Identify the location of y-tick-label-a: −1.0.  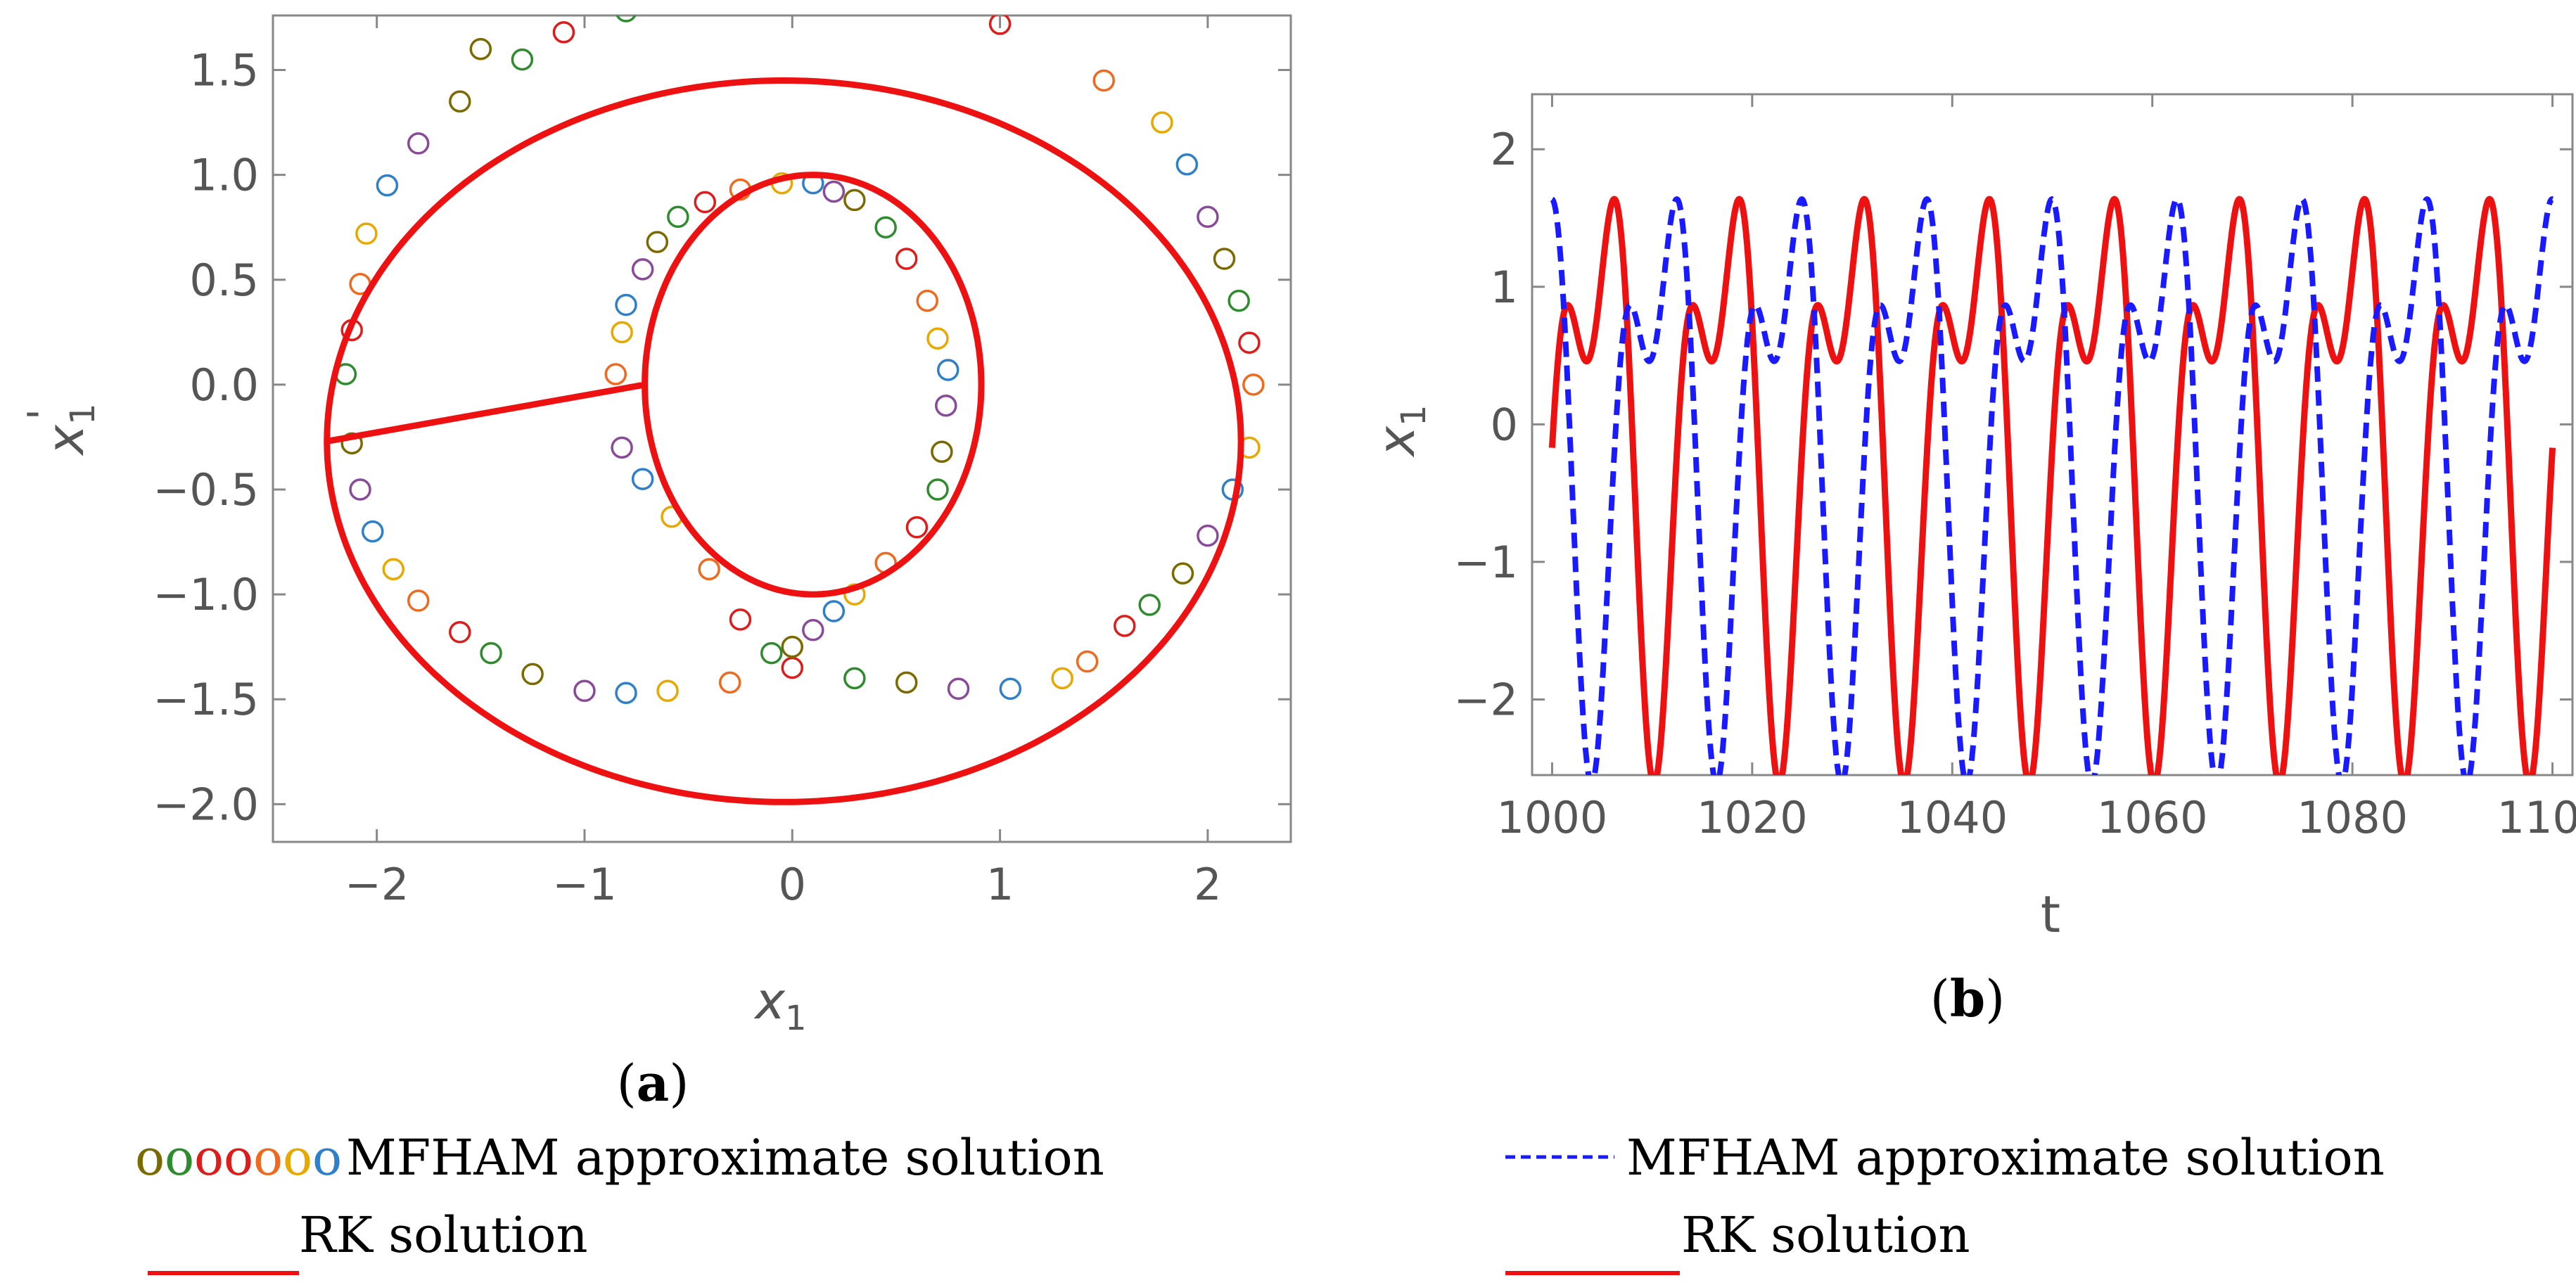
(206, 594).